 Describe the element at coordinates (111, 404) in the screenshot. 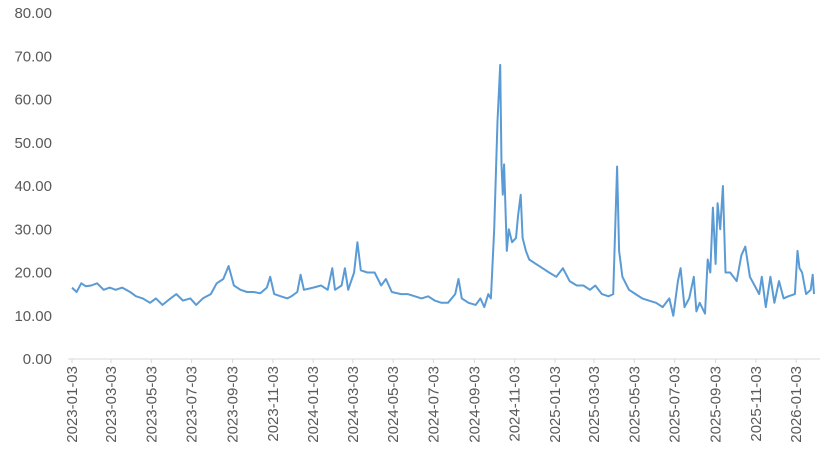

I see `x-tick-label: 2023-03-03` at that location.